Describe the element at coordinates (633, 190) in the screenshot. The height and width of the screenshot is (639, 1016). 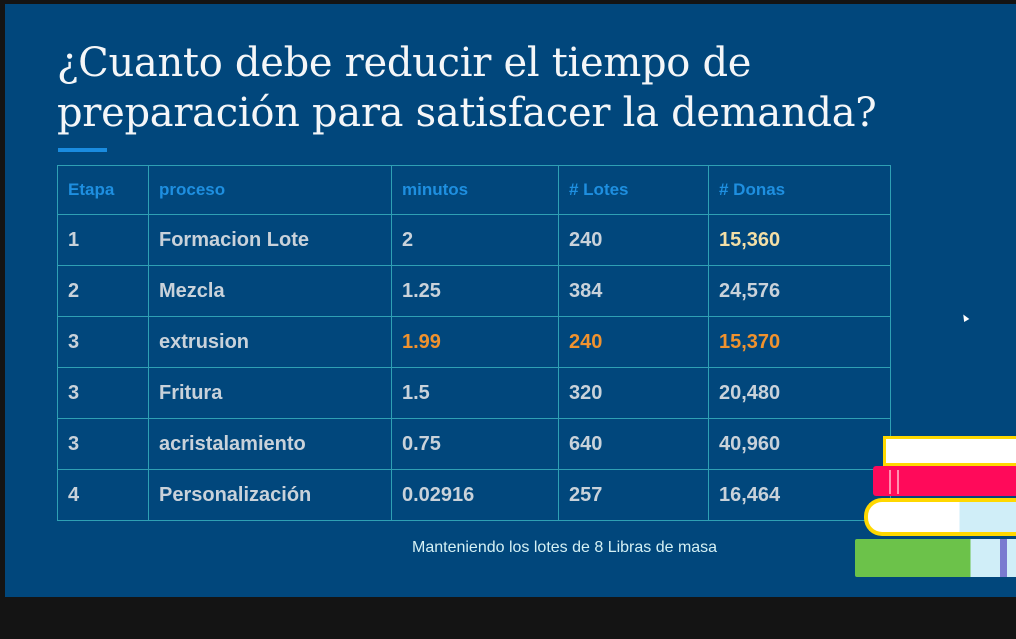
I see `header-lotes: # Lotes` at that location.